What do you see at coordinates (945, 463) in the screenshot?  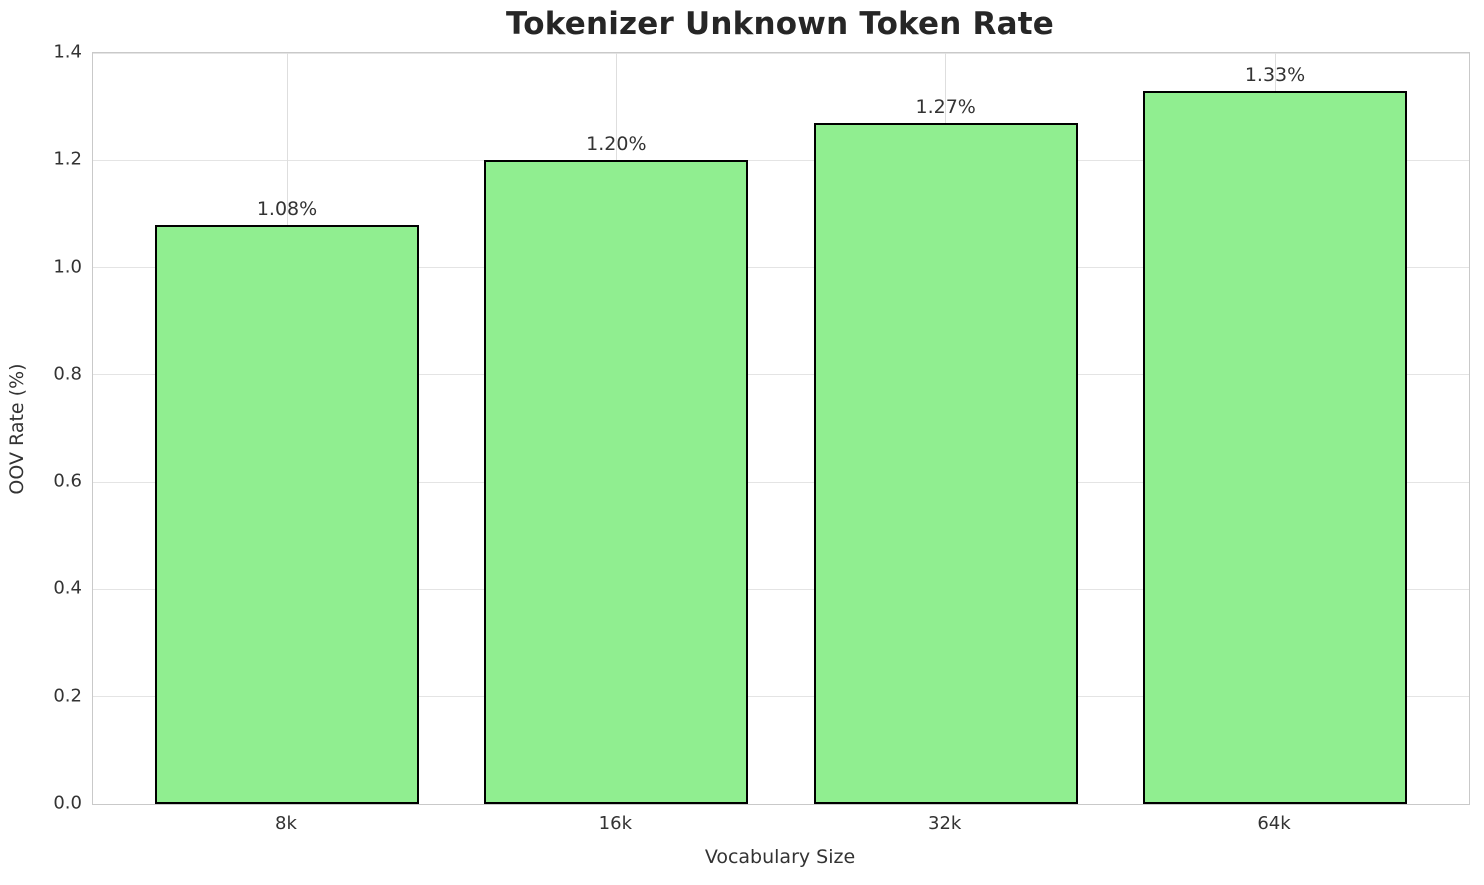 I see `bar-32k` at bounding box center [945, 463].